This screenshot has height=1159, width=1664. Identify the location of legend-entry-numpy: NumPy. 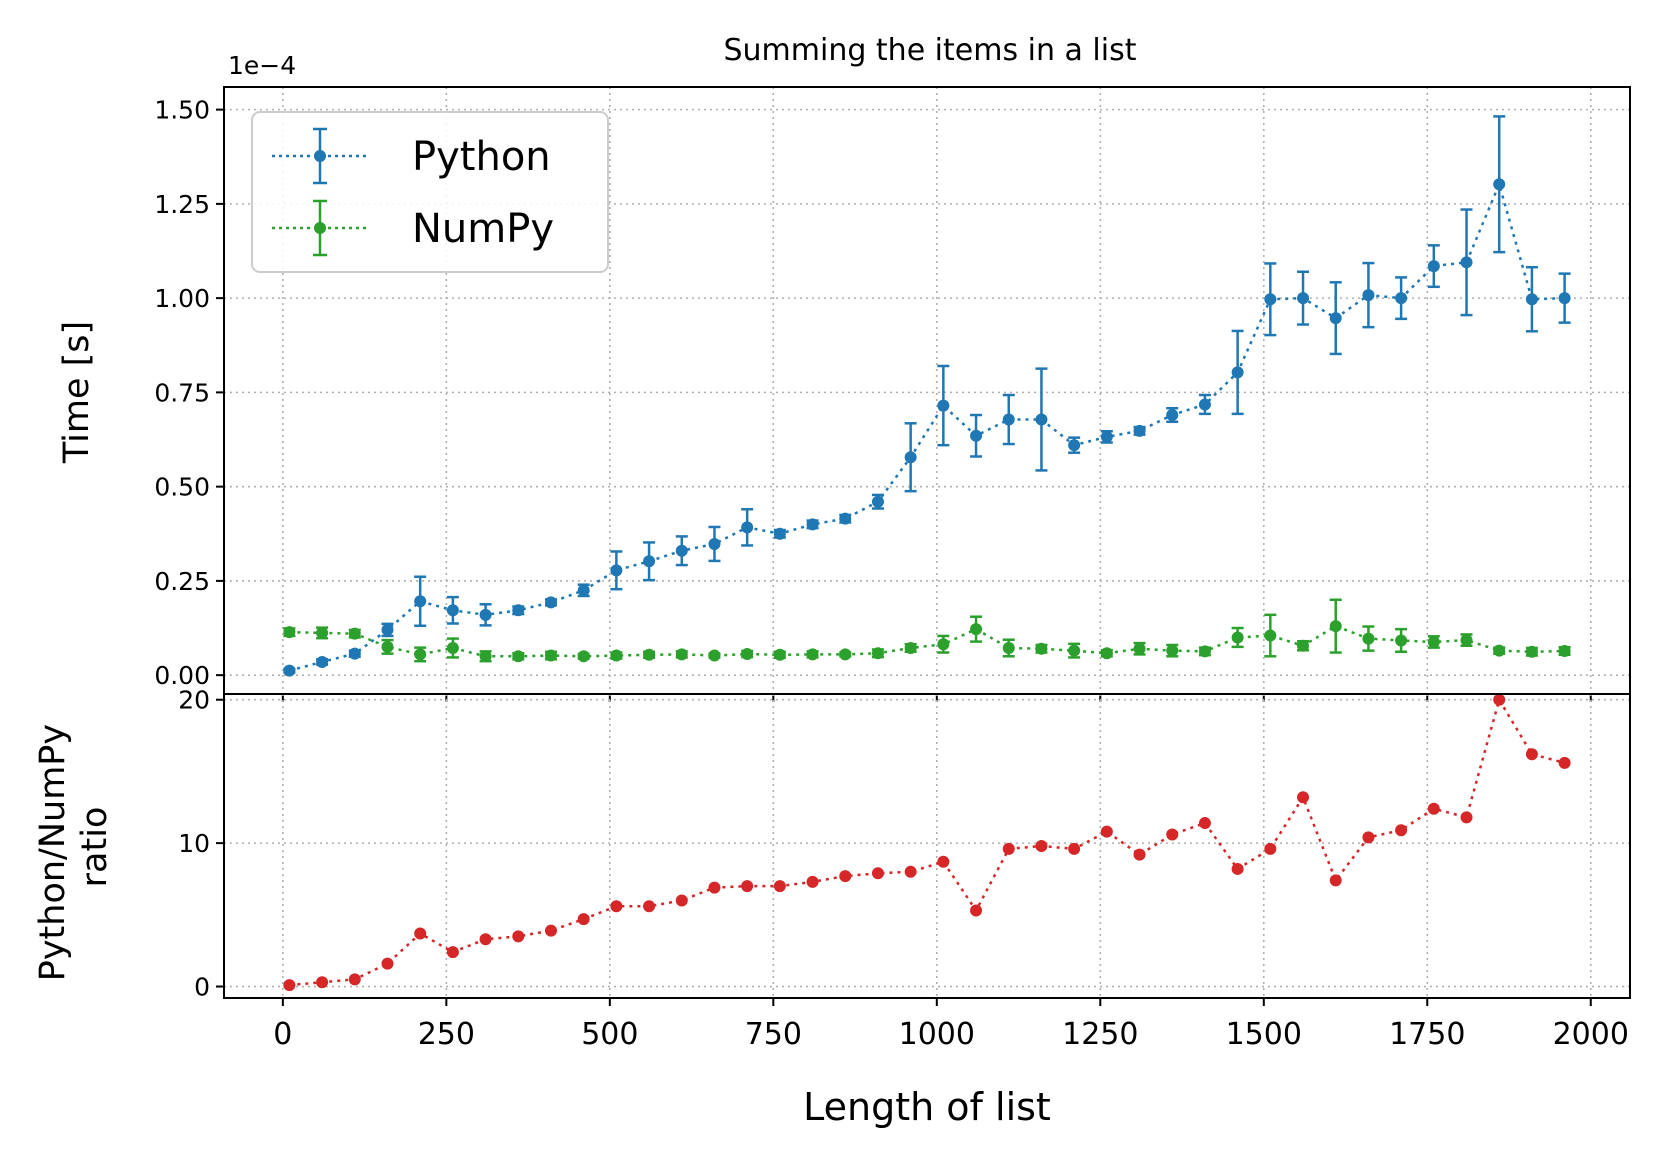
(413, 228).